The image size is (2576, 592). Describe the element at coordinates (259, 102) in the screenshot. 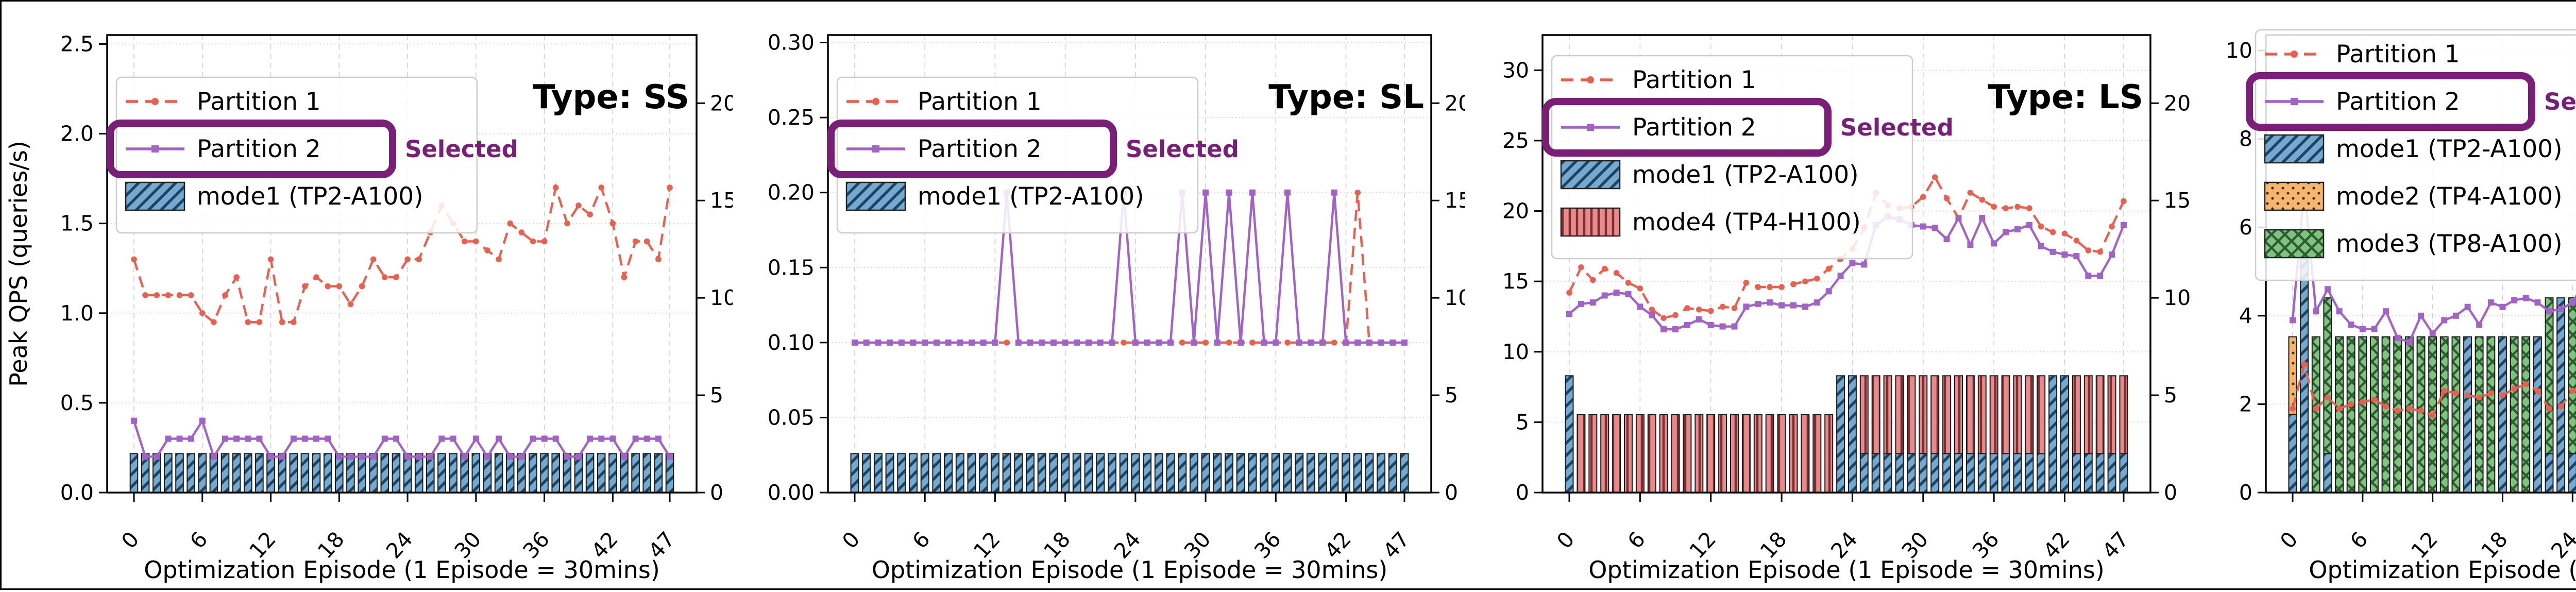

I see `legend-label-partition1: Partition 1` at that location.